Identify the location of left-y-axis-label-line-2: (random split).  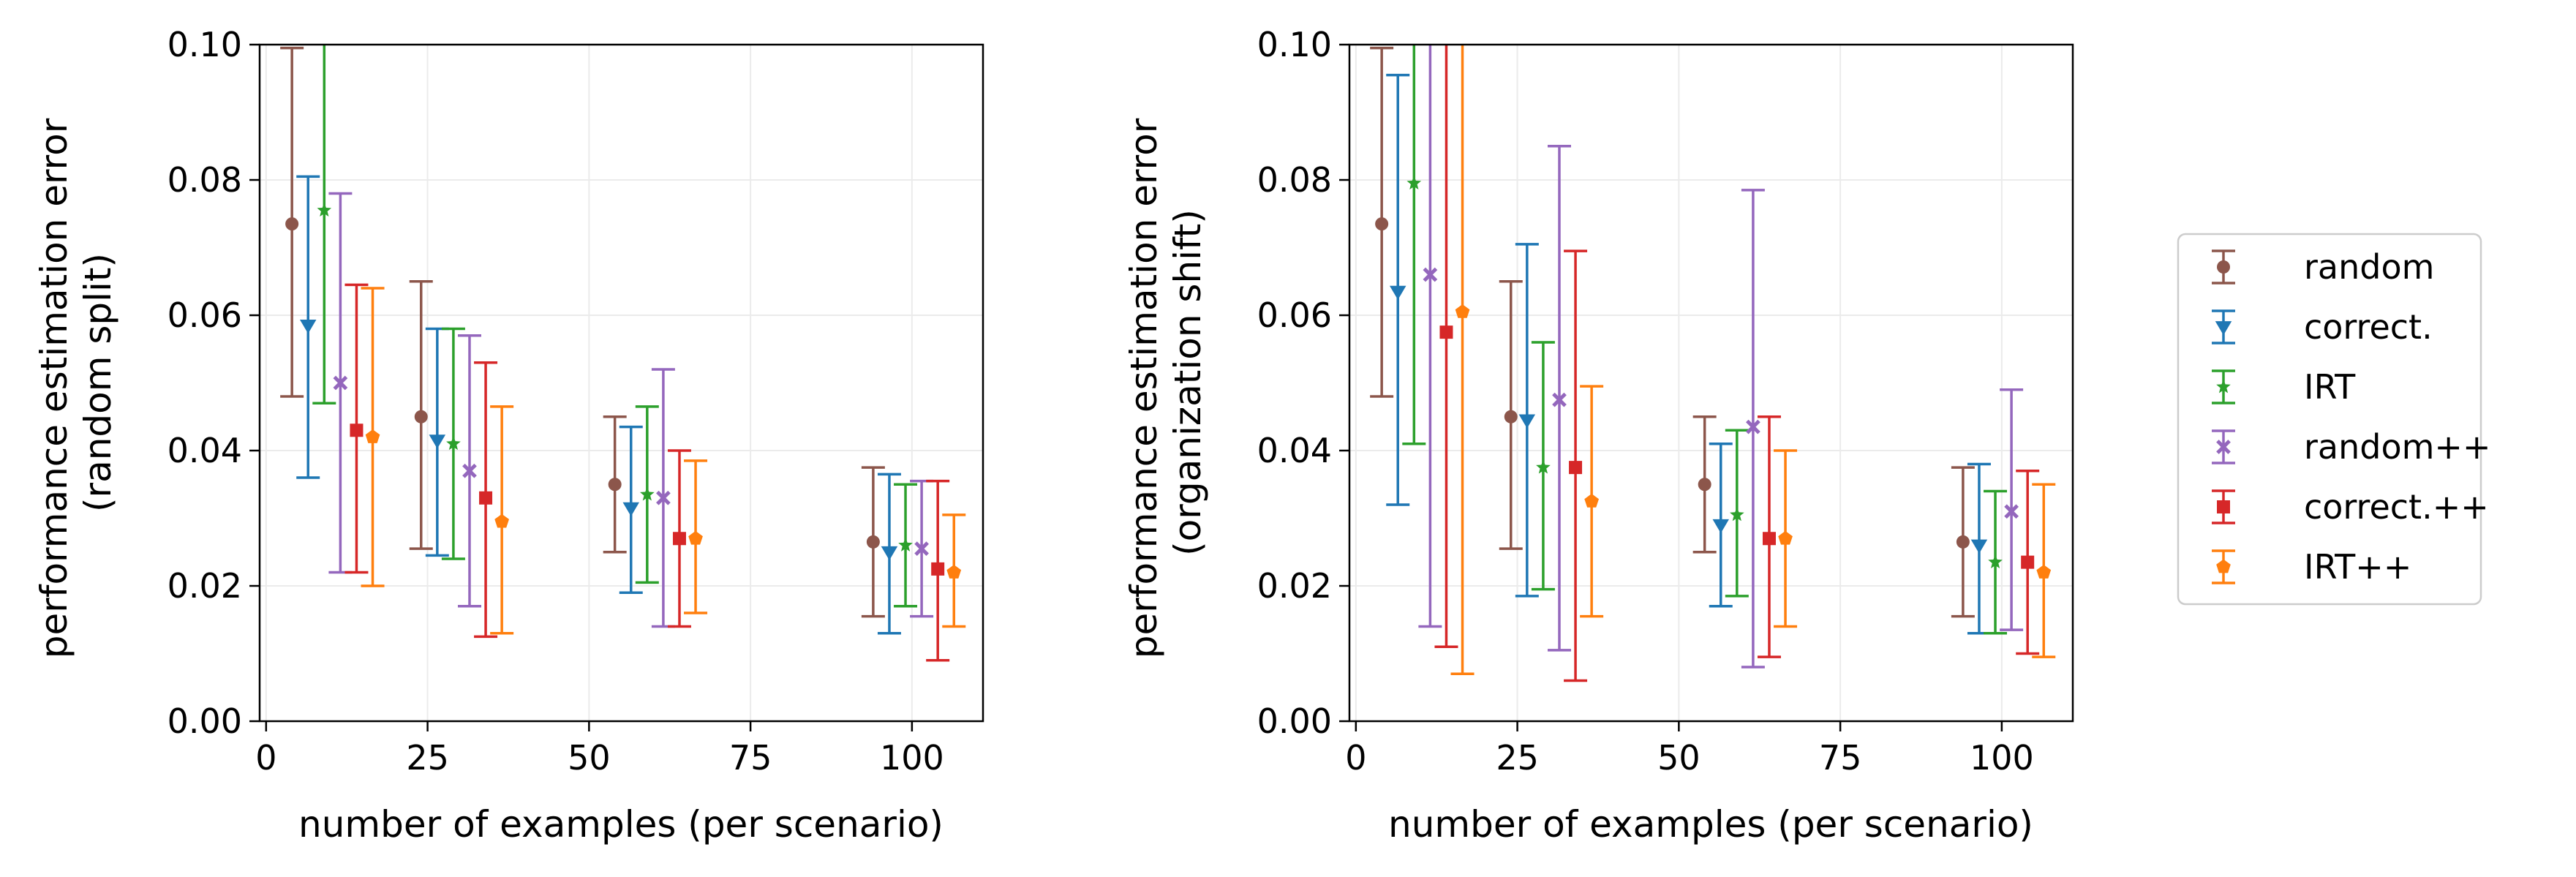
(98, 382).